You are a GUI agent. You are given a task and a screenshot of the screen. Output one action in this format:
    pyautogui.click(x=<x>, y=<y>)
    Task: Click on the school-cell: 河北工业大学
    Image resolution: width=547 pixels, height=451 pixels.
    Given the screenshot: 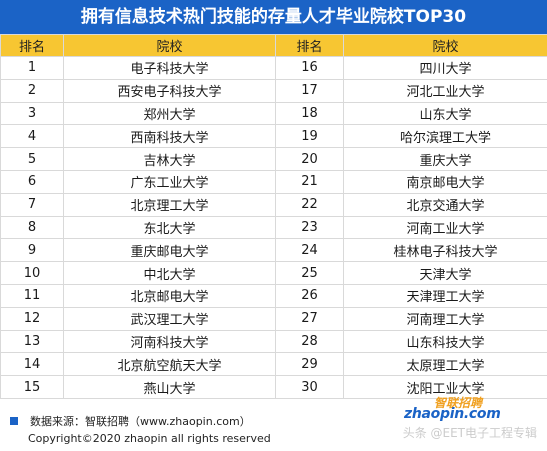 What is the action you would take?
    pyautogui.click(x=445, y=90)
    